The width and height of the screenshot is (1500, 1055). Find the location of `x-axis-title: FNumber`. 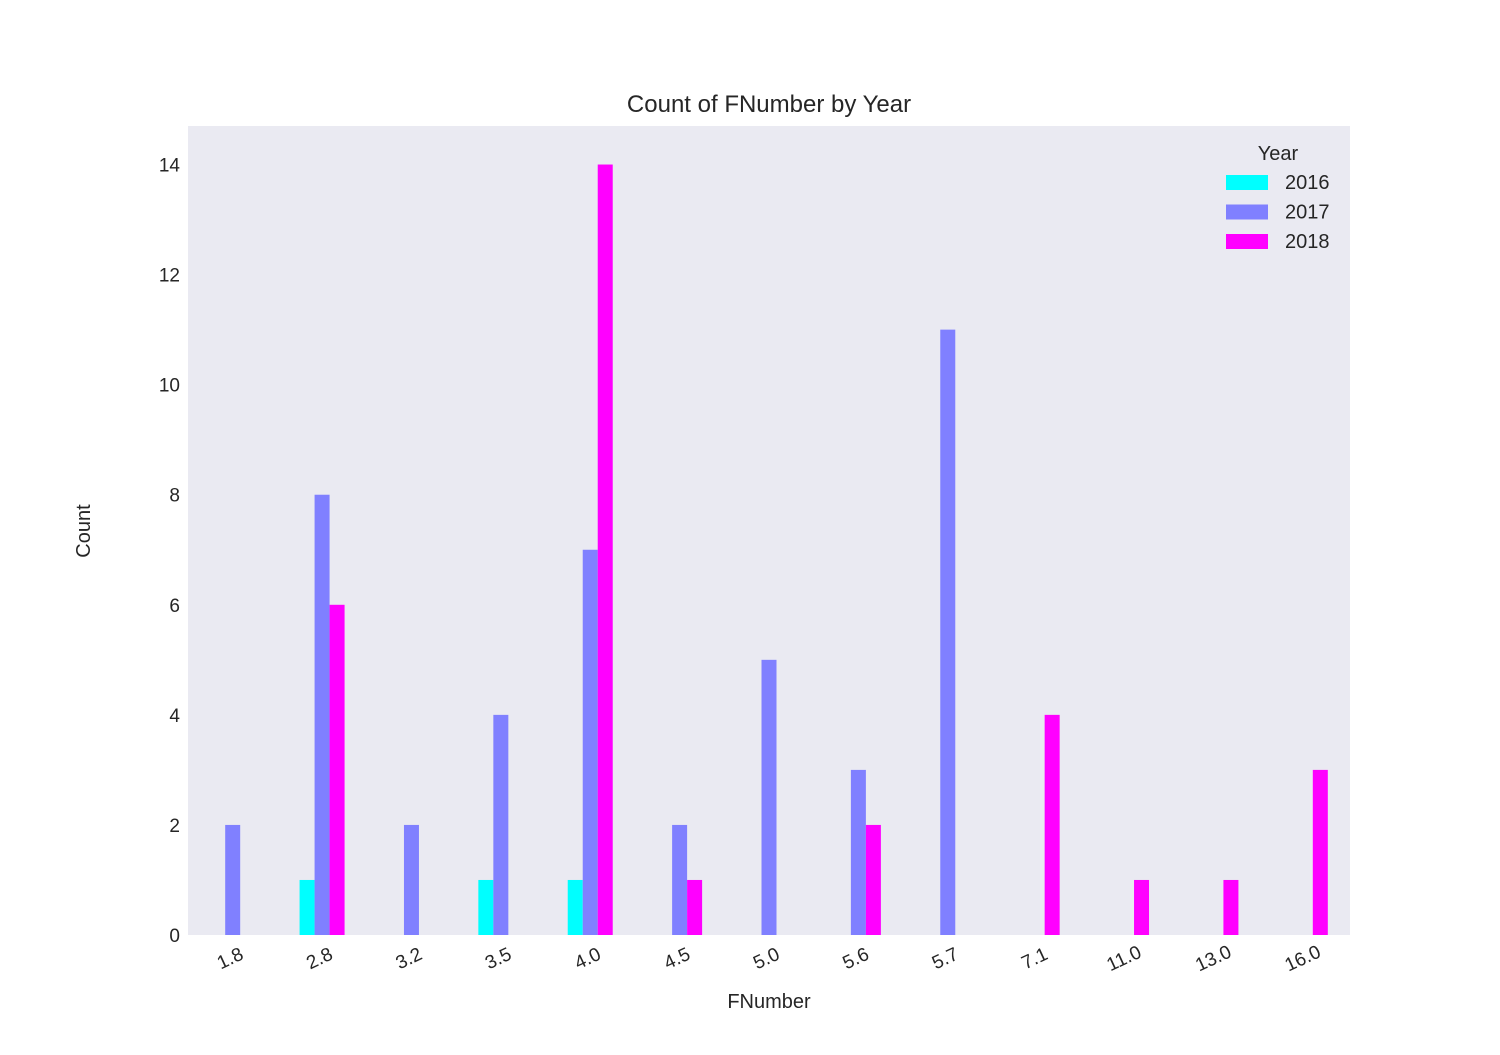

x-axis-title: FNumber is located at coordinates (769, 1002).